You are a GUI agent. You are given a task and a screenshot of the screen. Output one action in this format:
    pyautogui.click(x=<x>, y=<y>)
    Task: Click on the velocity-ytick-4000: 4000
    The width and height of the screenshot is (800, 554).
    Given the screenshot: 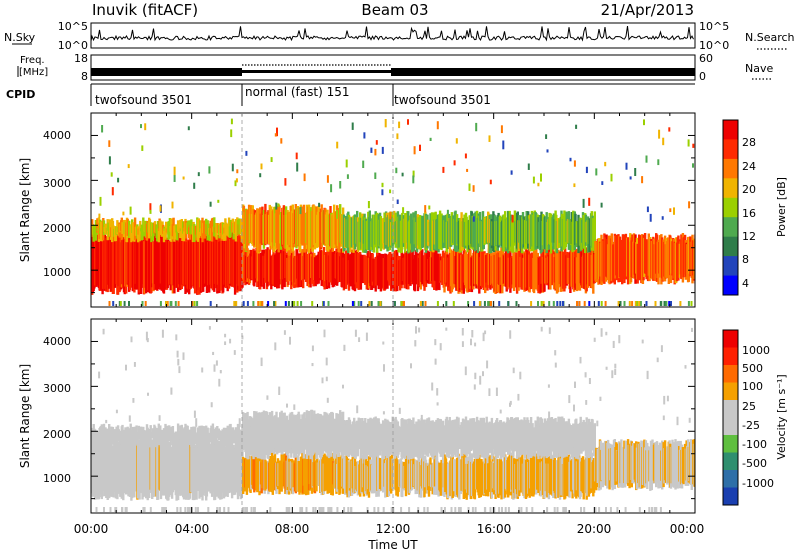 What is the action you would take?
    pyautogui.click(x=57, y=341)
    